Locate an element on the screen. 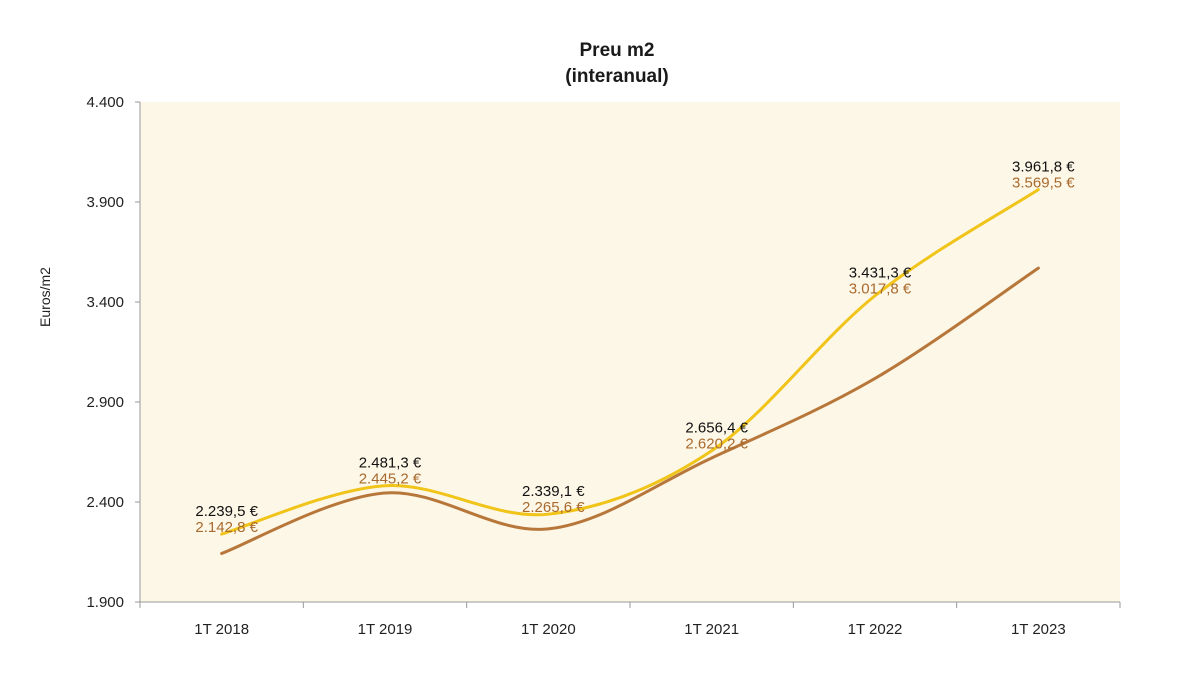 The width and height of the screenshot is (1200, 675). data-label: 3.431,3 € is located at coordinates (880, 273).